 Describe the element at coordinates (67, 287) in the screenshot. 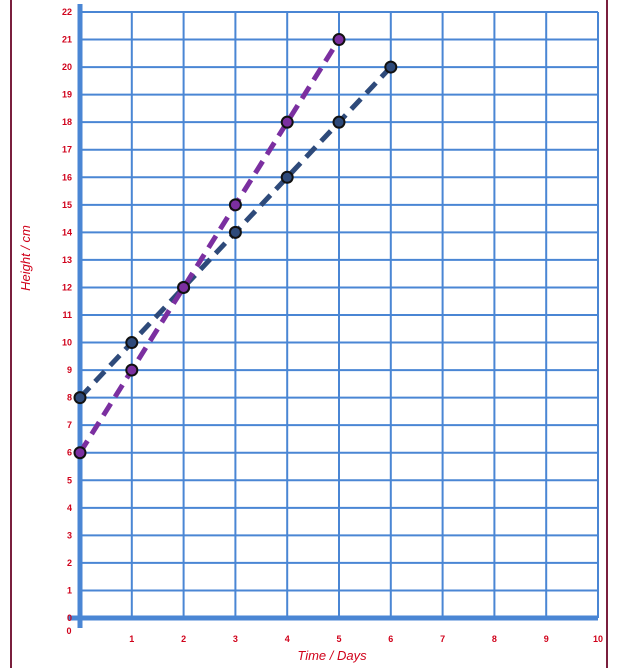

I see `y-tick-label: 12` at that location.